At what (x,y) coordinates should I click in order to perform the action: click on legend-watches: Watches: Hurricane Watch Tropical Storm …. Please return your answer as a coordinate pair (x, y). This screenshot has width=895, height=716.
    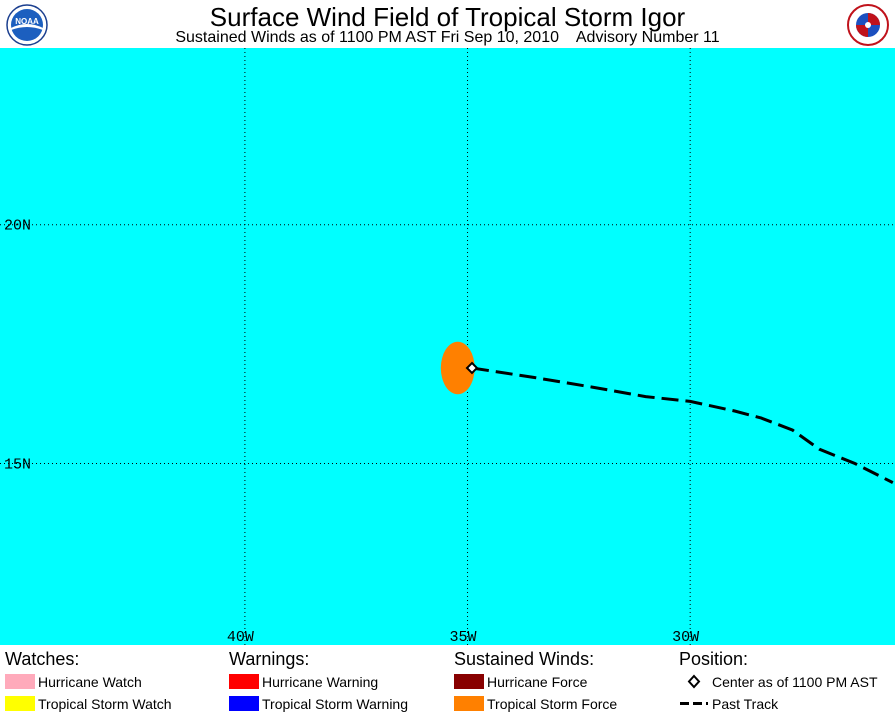
    Looking at the image, I should click on (88, 680).